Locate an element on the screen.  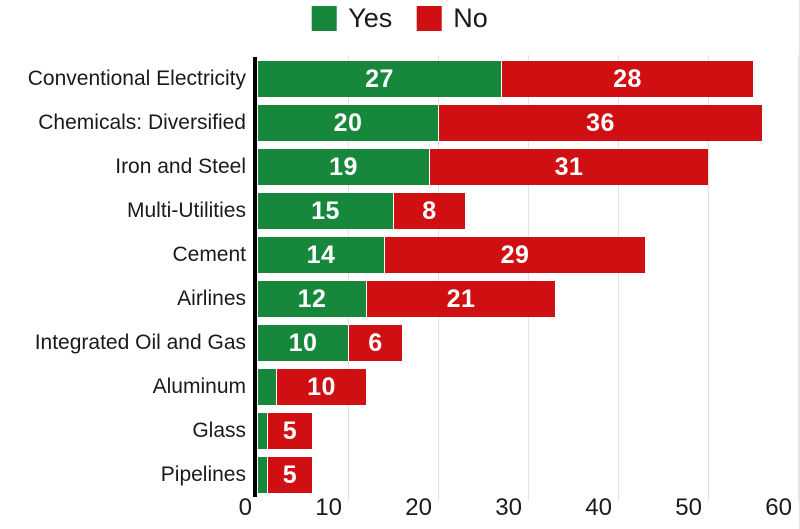
bar-value-label: 8 is located at coordinates (429, 210).